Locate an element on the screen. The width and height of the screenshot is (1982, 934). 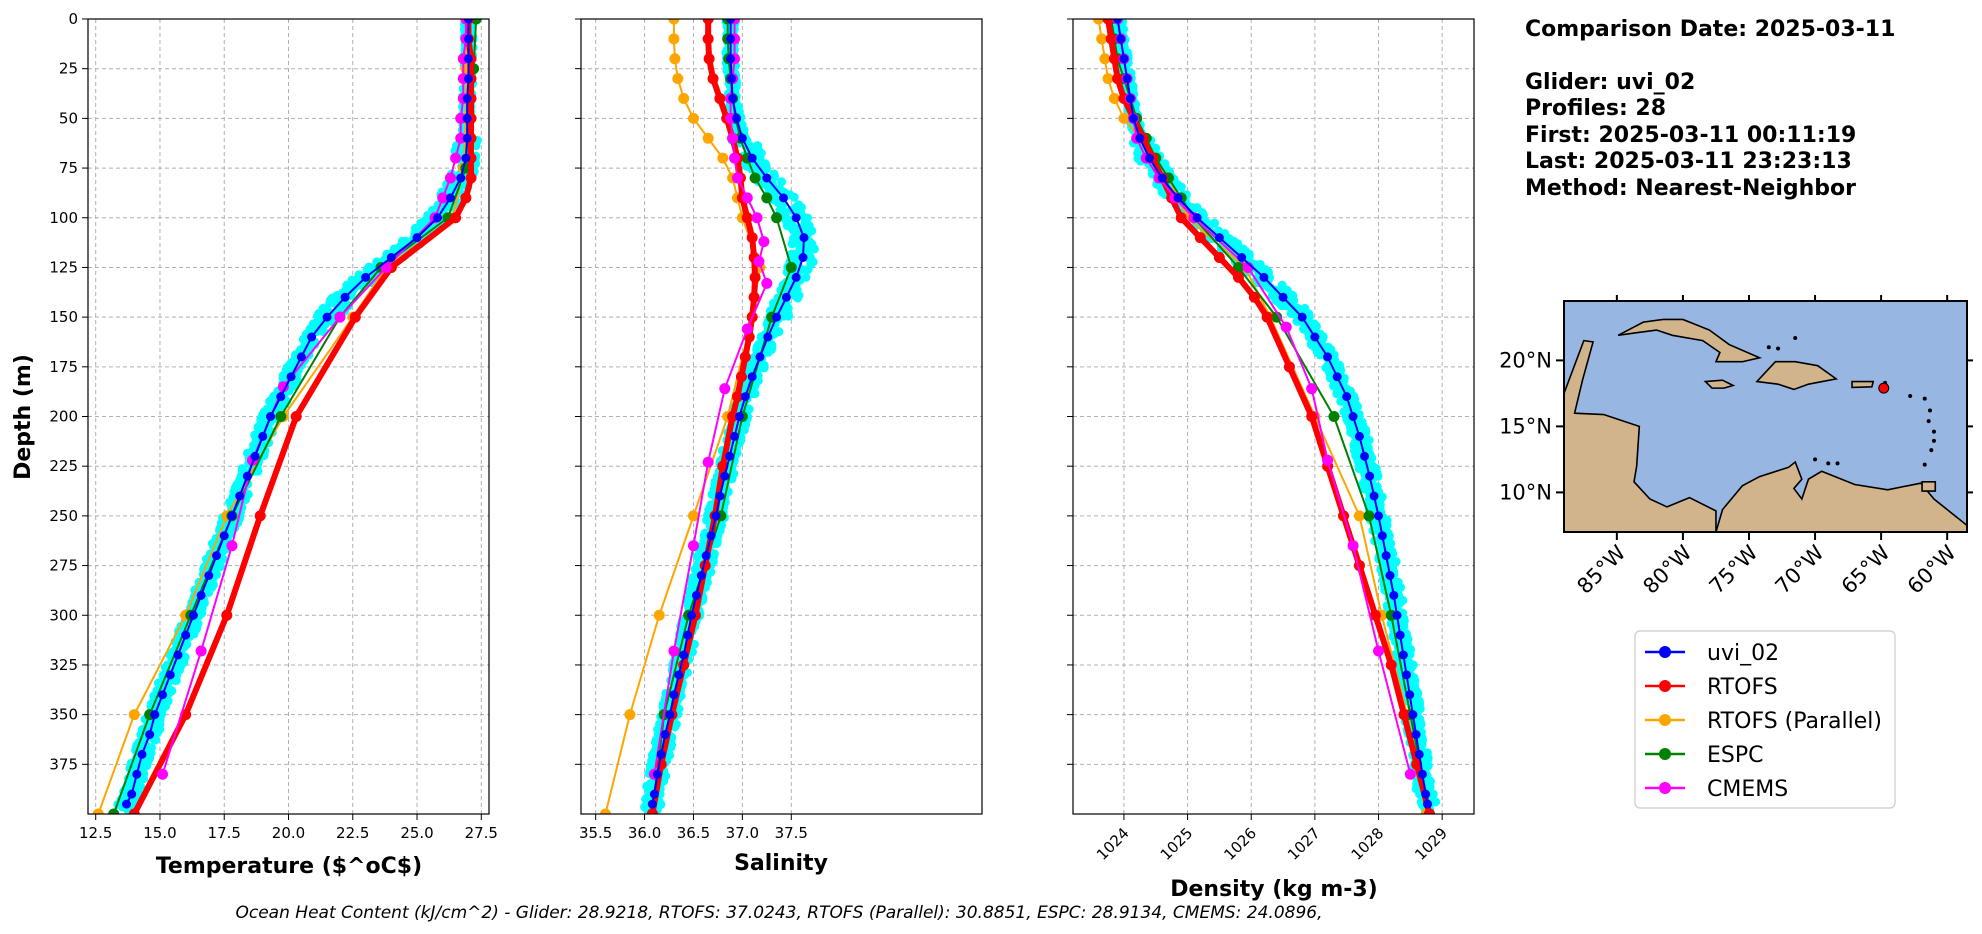
depth-tick-label: 150 is located at coordinates (63, 317).